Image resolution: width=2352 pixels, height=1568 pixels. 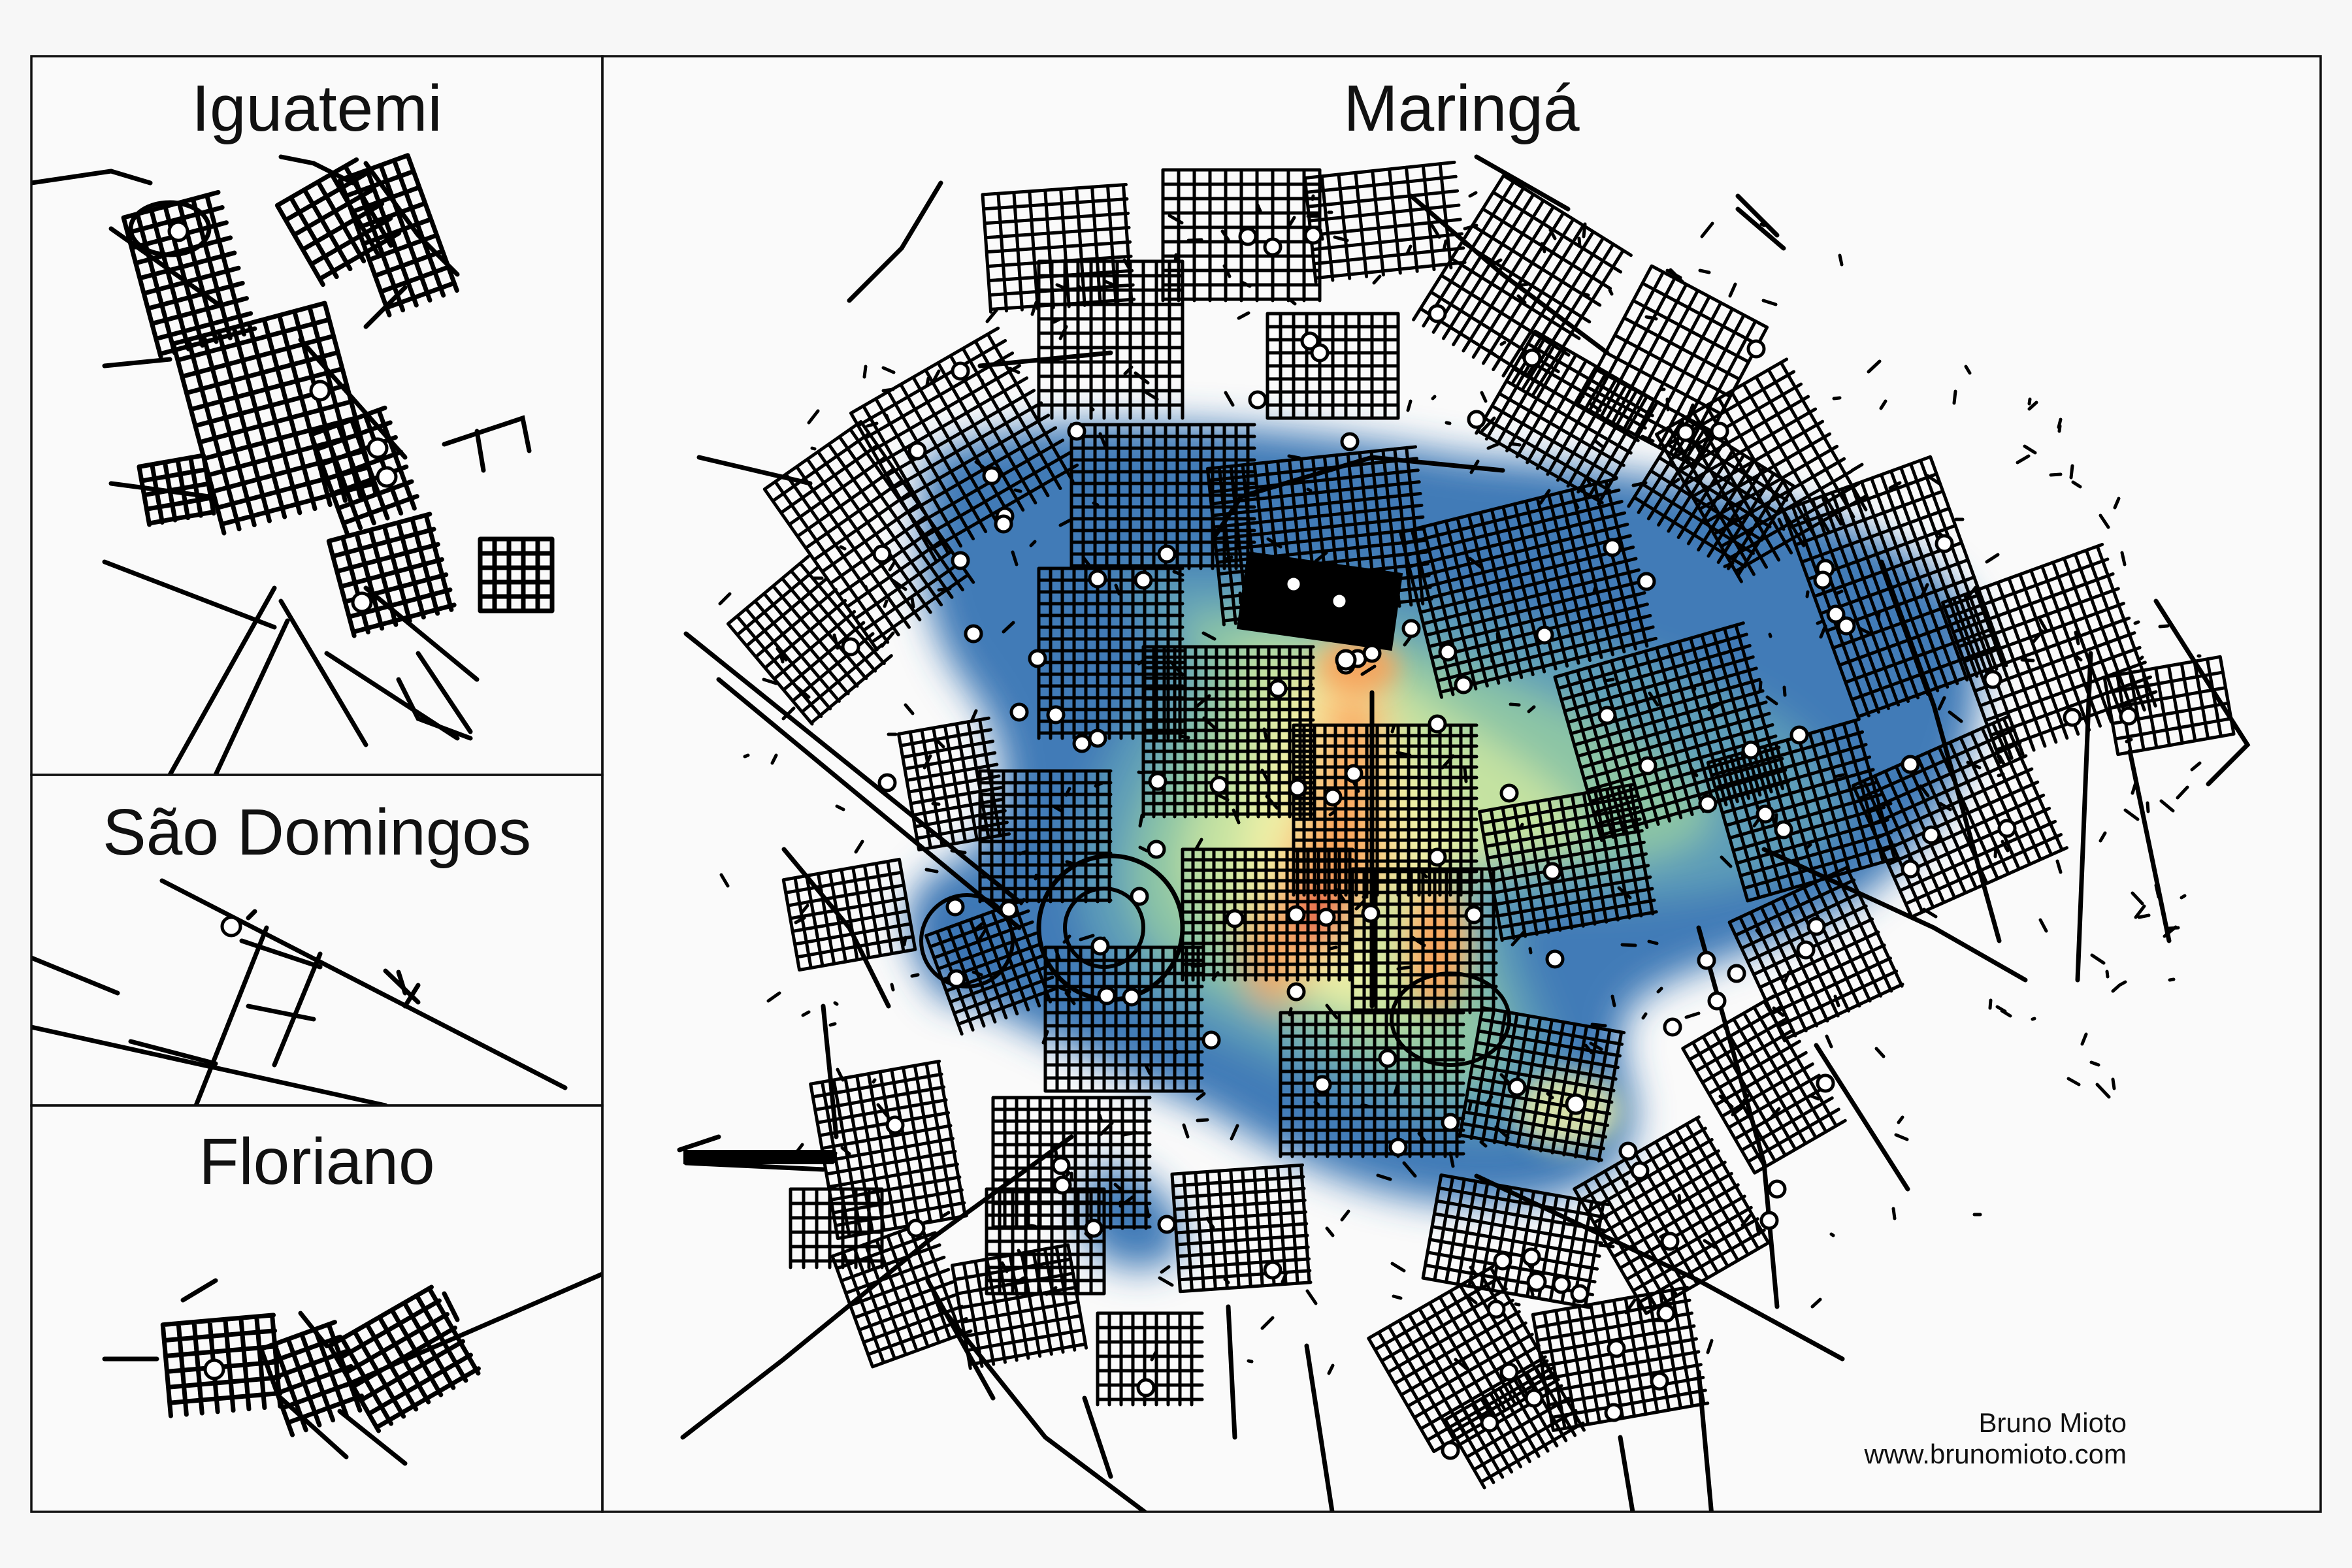 What do you see at coordinates (317, 832) in the screenshot?
I see `sao-domingos-title: São Domingos` at bounding box center [317, 832].